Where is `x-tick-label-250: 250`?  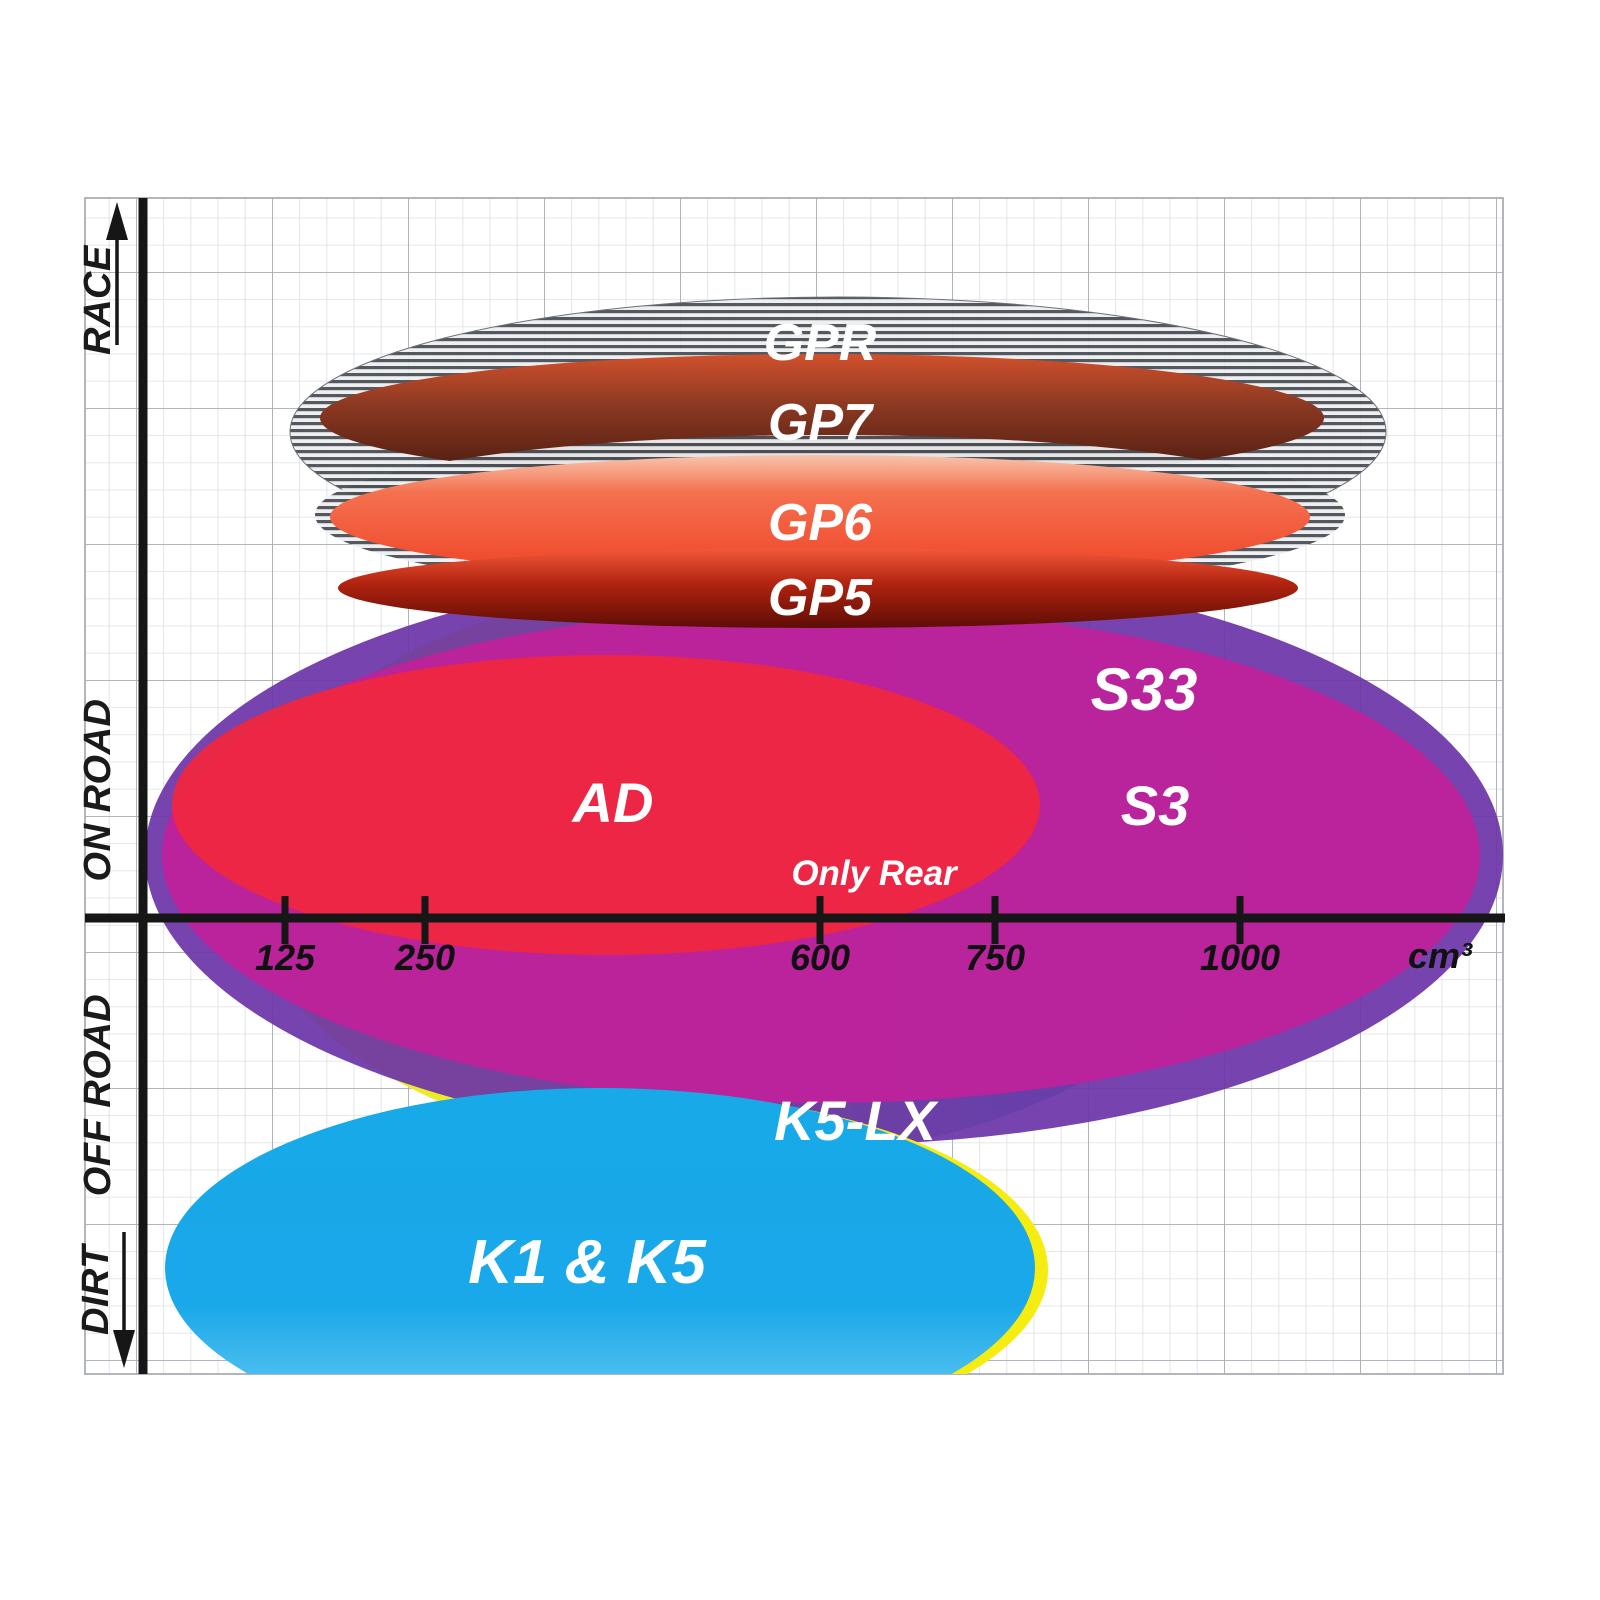 x-tick-label-250: 250 is located at coordinates (424, 957).